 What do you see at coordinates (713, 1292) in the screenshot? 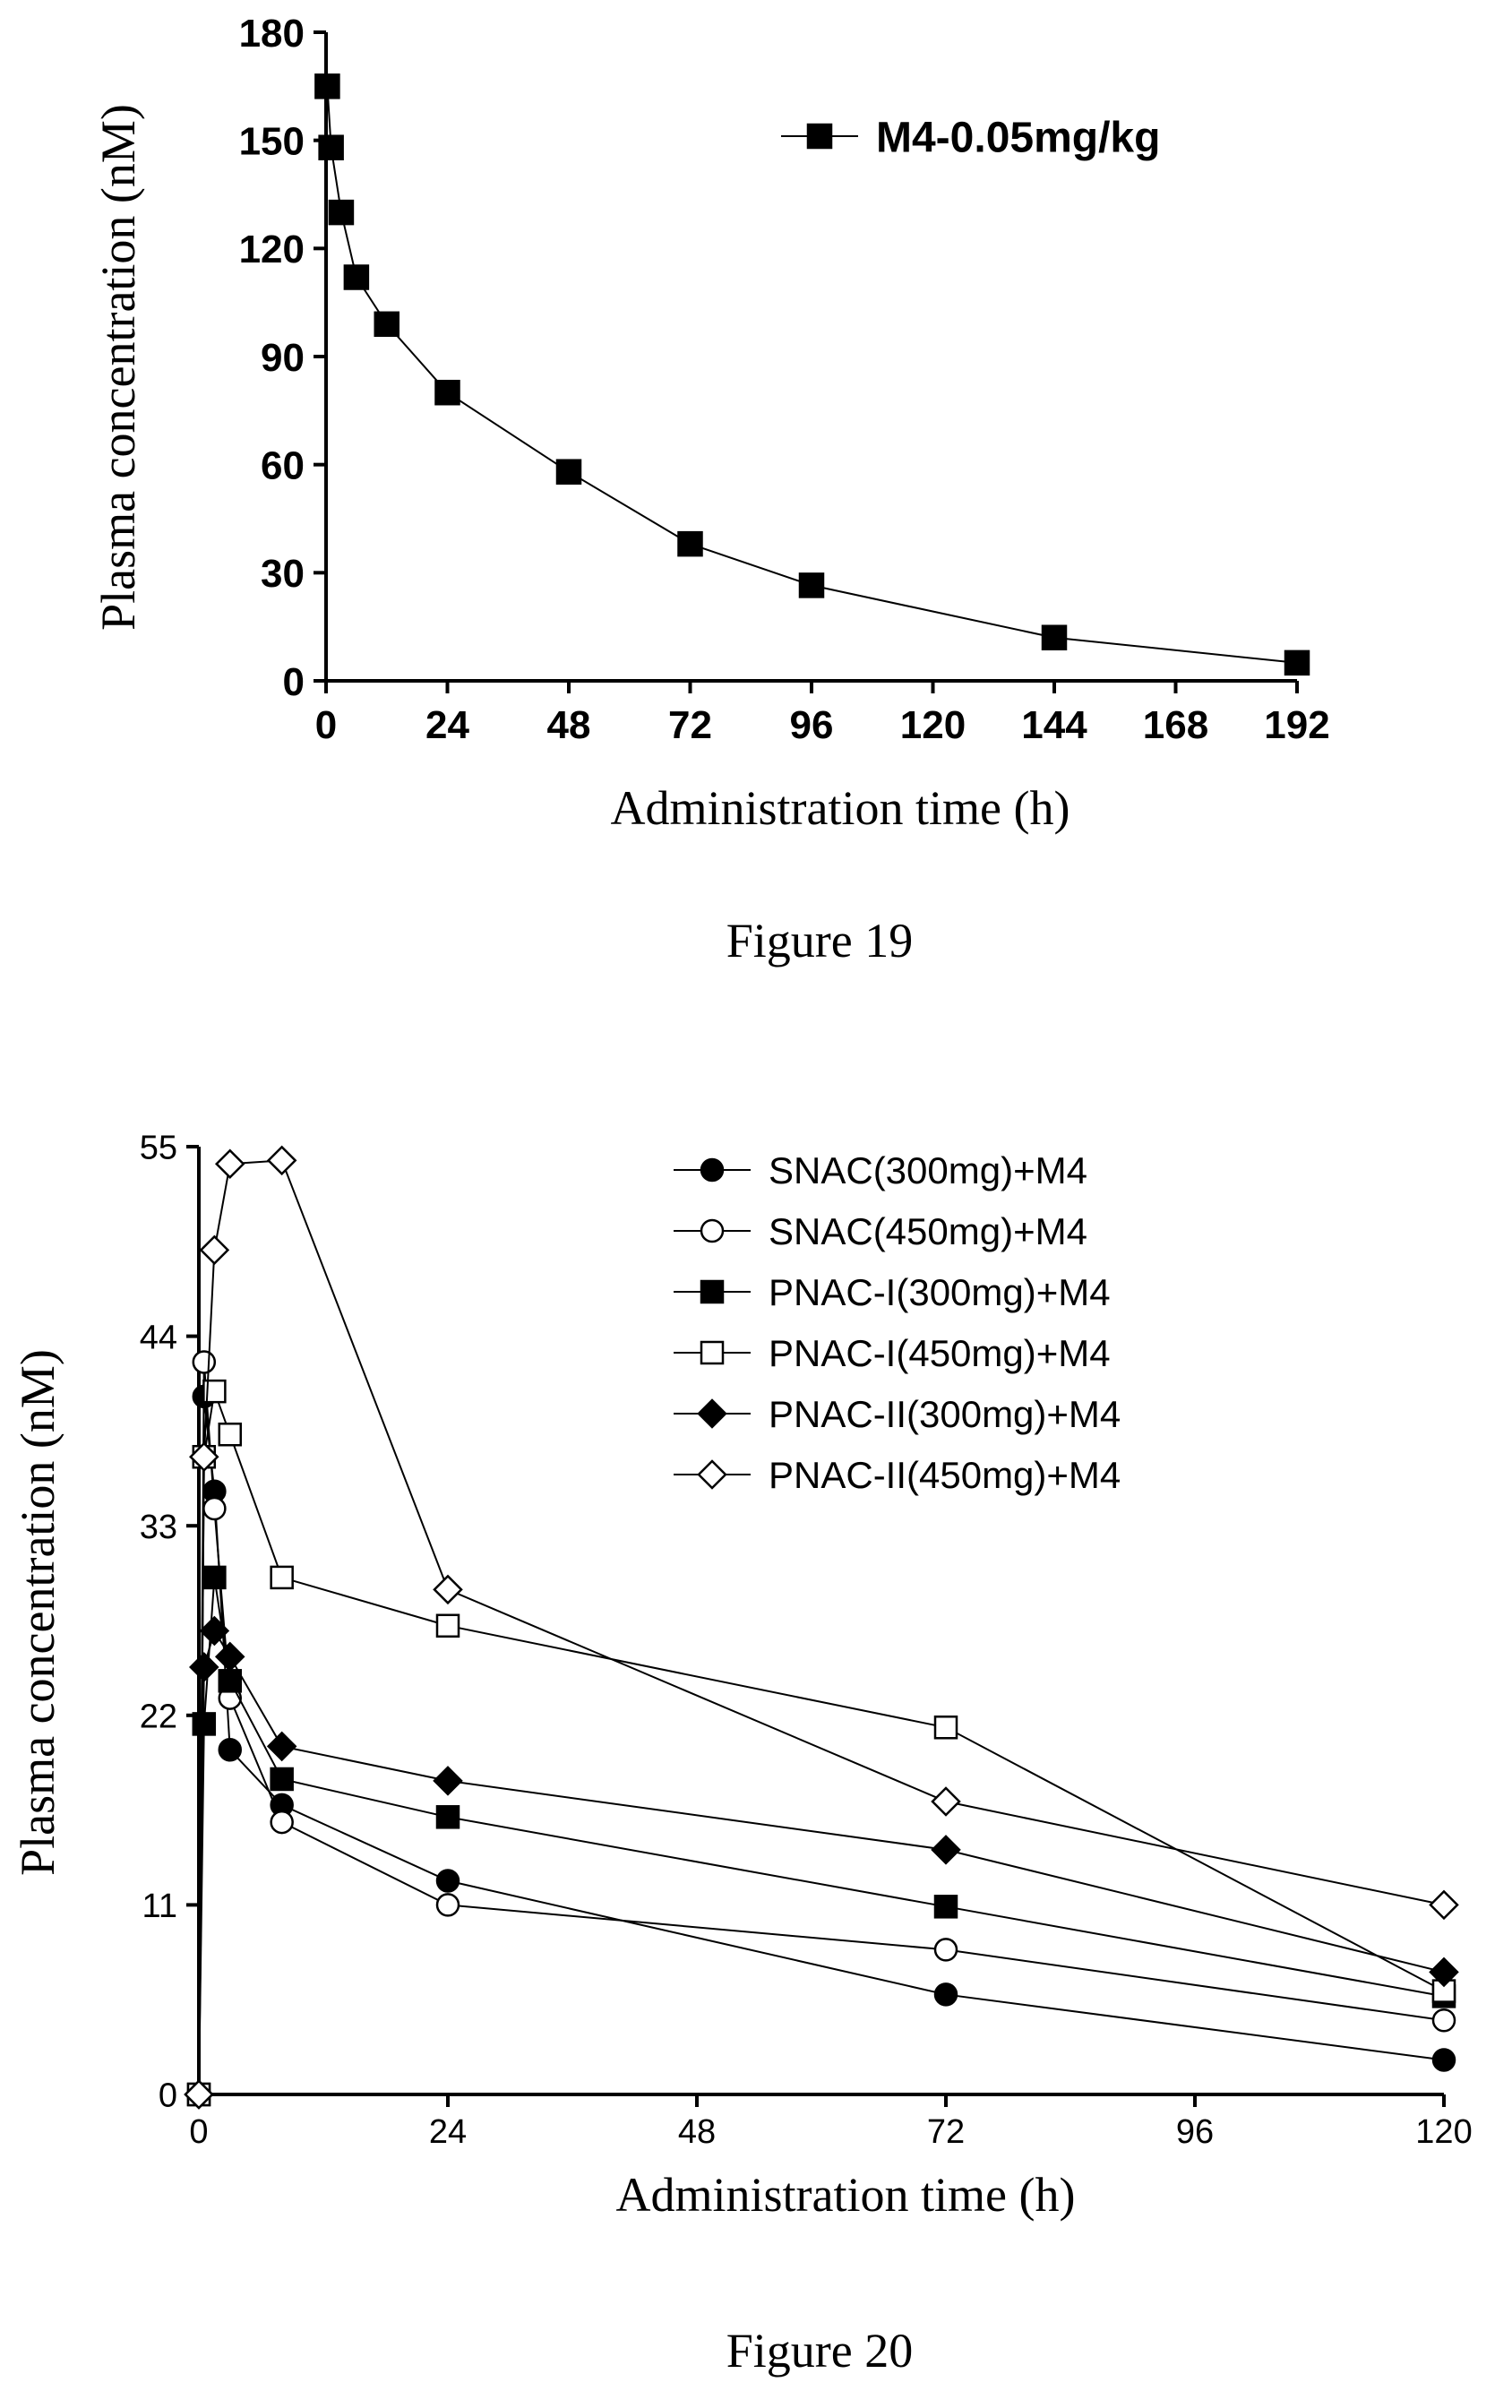
I see `figure-20-legend-marker-pnac-i-300mg-m4` at bounding box center [713, 1292].